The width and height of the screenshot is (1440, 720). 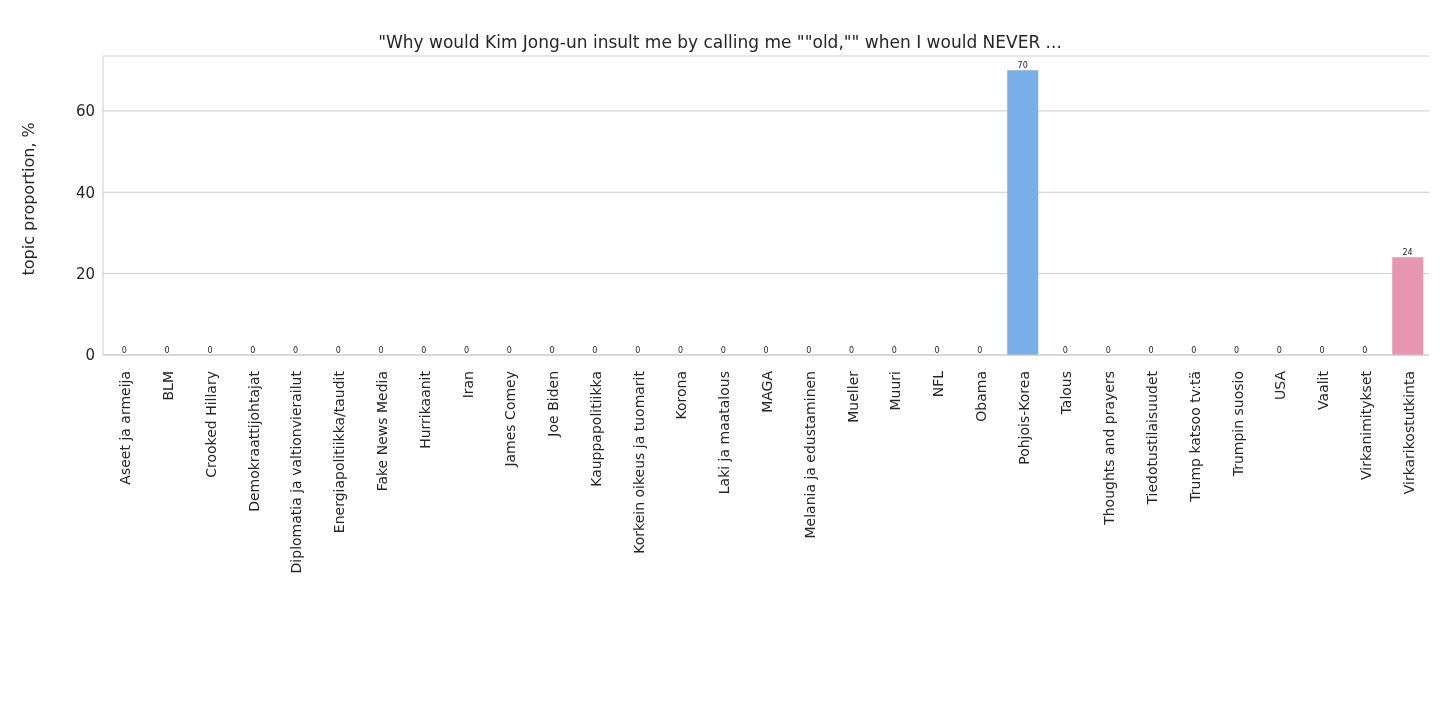 What do you see at coordinates (938, 384) in the screenshot?
I see `x-tick-label: NFL` at bounding box center [938, 384].